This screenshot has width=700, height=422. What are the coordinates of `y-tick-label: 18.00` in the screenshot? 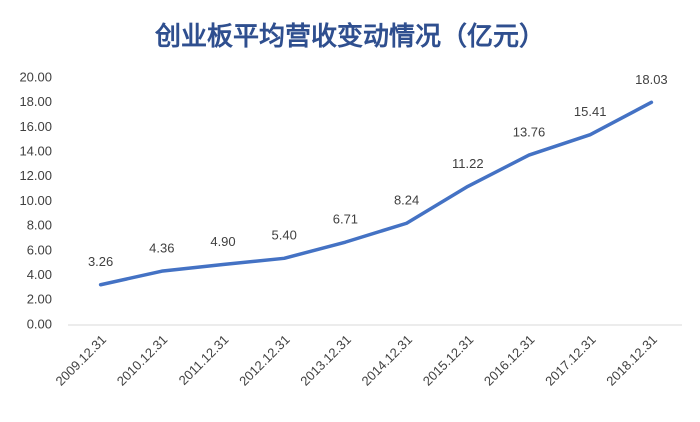 It's located at (35, 101).